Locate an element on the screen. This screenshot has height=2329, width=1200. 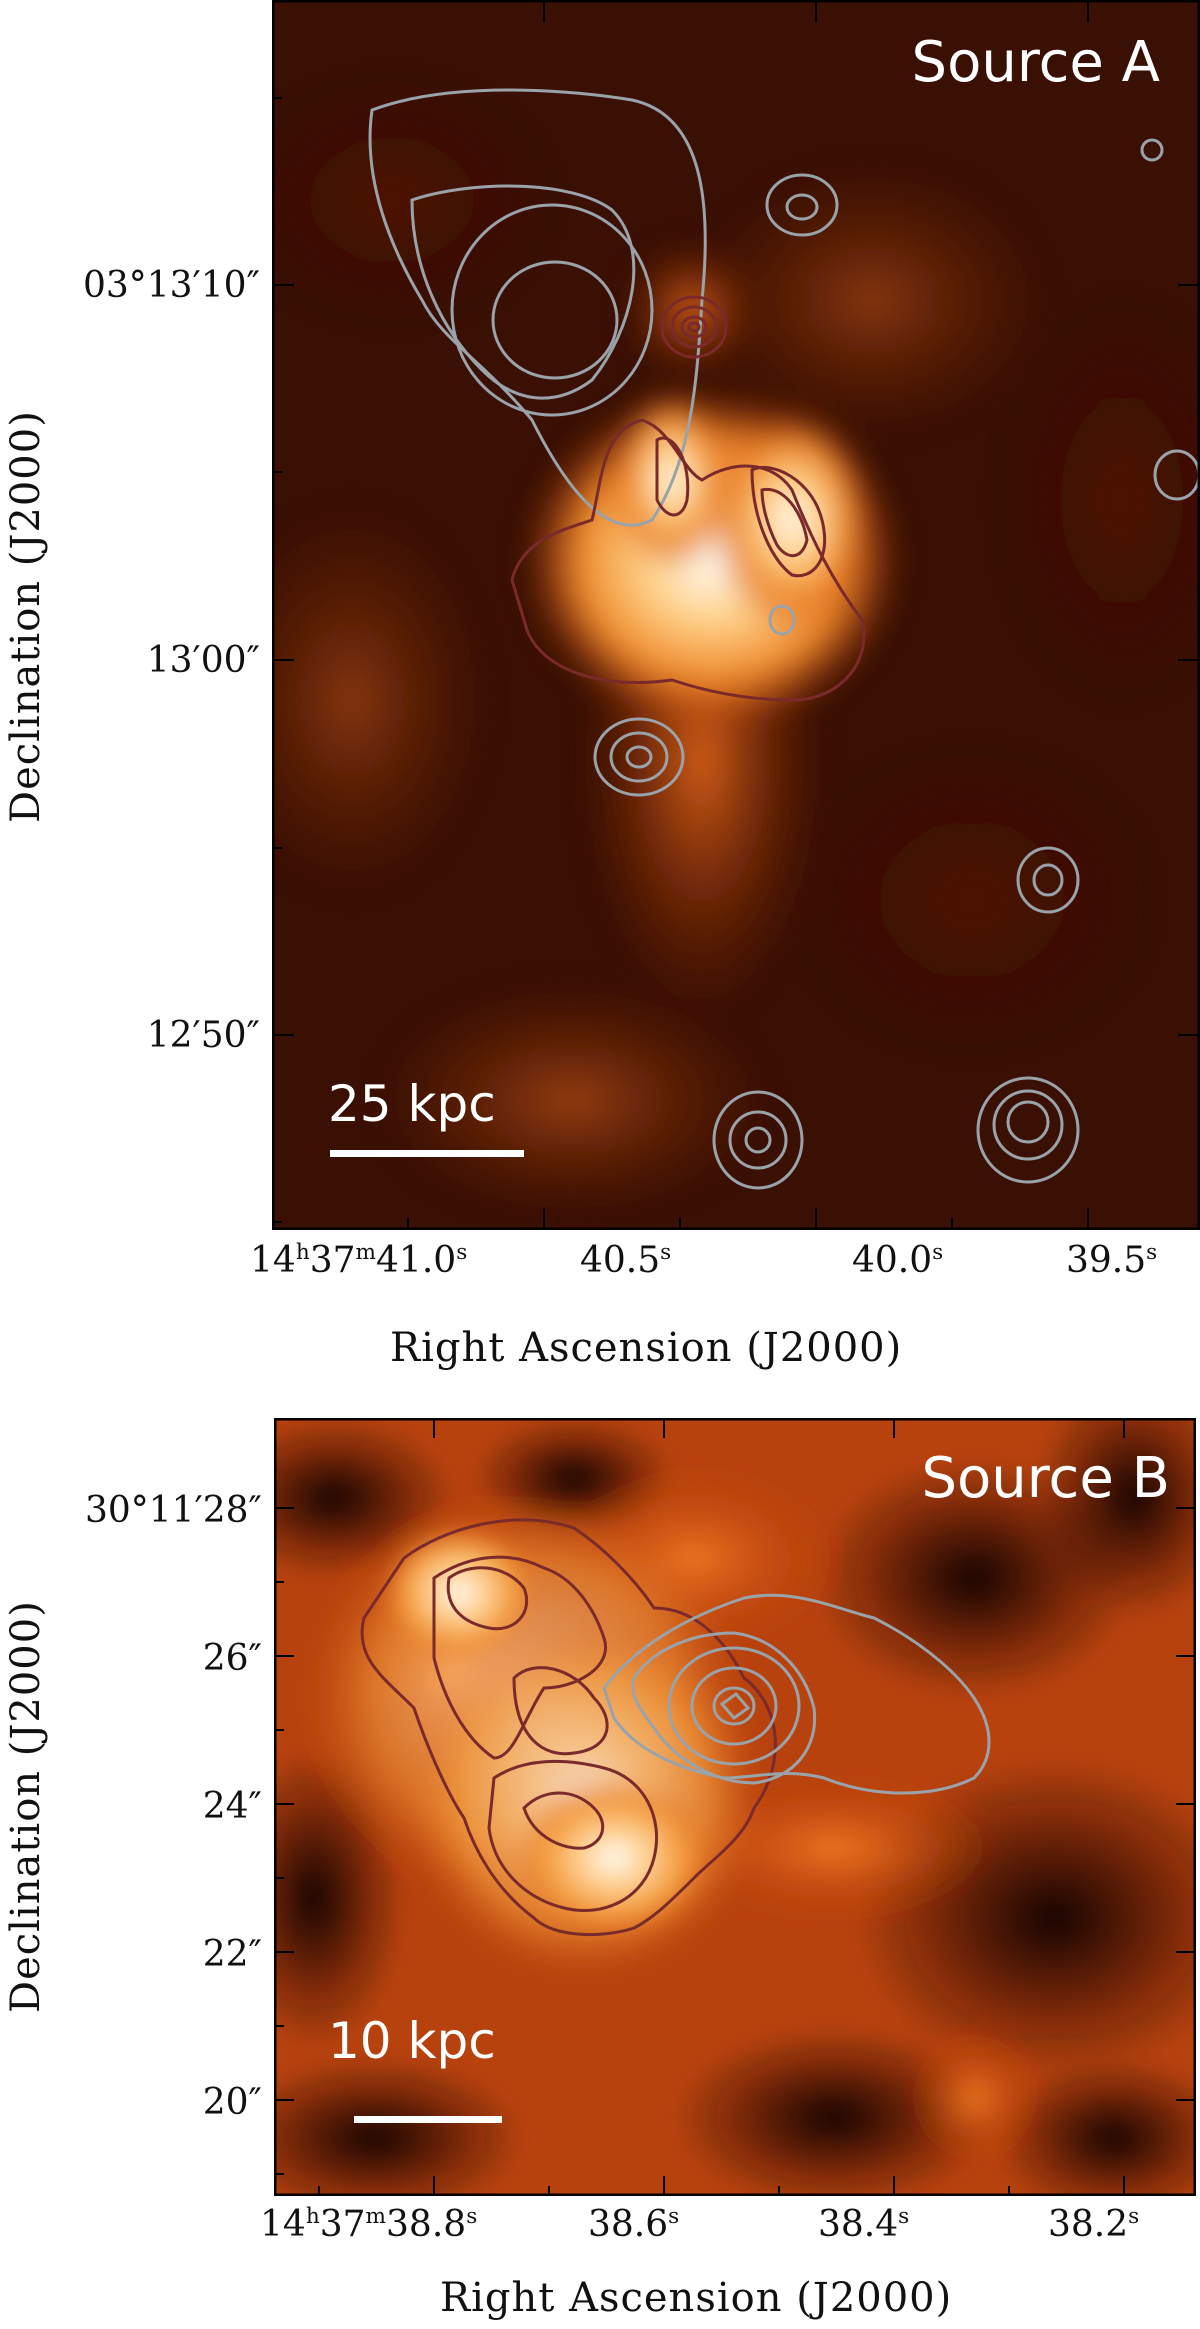
a-xtick-3: 39.5s is located at coordinates (1112, 1260).